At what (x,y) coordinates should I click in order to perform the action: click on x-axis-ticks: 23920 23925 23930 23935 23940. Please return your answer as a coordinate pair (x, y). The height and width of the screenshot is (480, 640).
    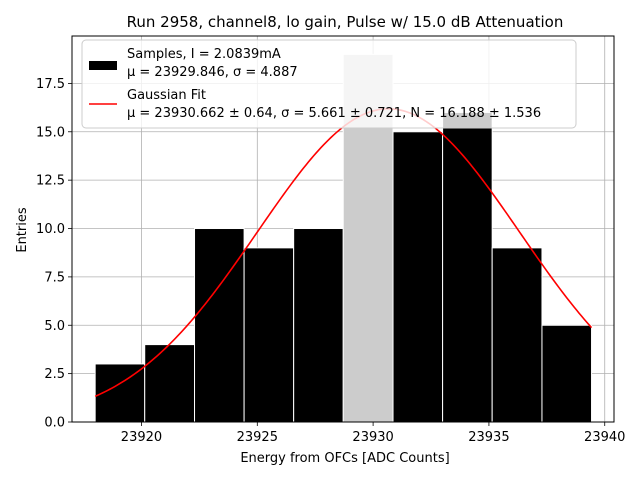
    Looking at the image, I should click on (373, 433).